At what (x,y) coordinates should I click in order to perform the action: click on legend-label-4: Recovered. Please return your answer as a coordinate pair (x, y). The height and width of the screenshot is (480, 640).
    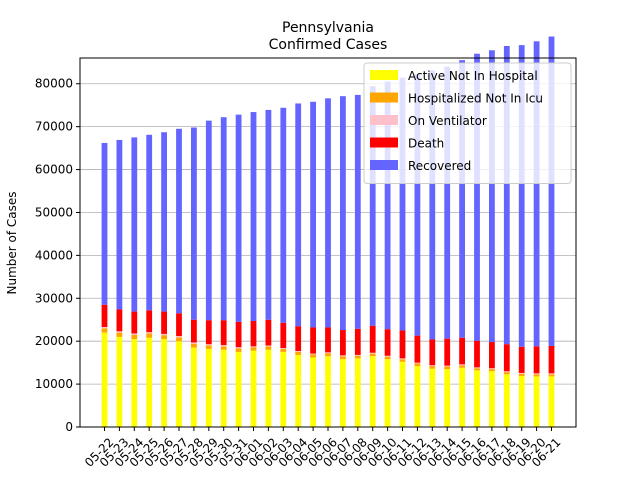
    Looking at the image, I should click on (439, 166).